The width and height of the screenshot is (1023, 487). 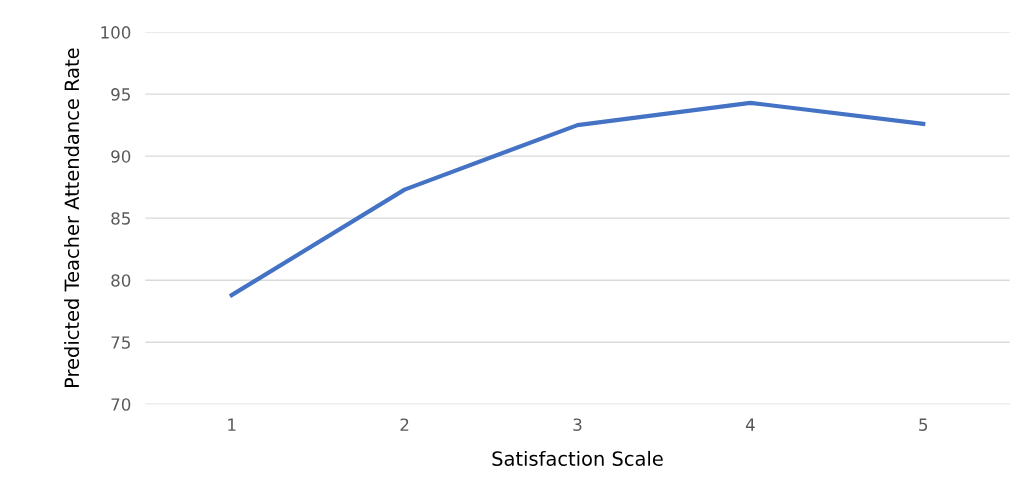 I want to click on y-tick-label: 100, so click(x=116, y=32).